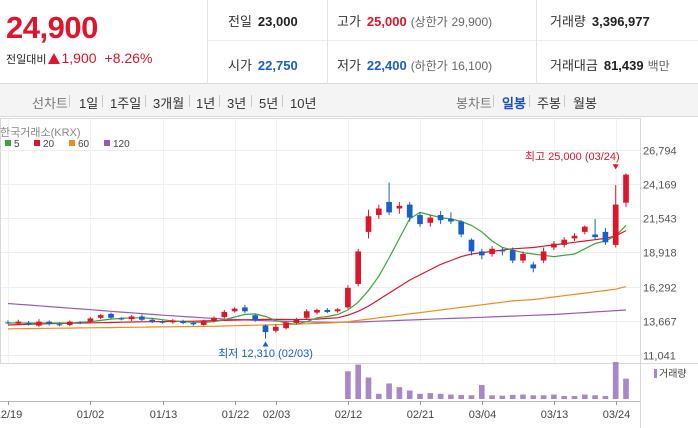 The width and height of the screenshot is (698, 428). Describe the element at coordinates (50, 103) in the screenshot. I see `line-chart-label: 선차트` at that location.